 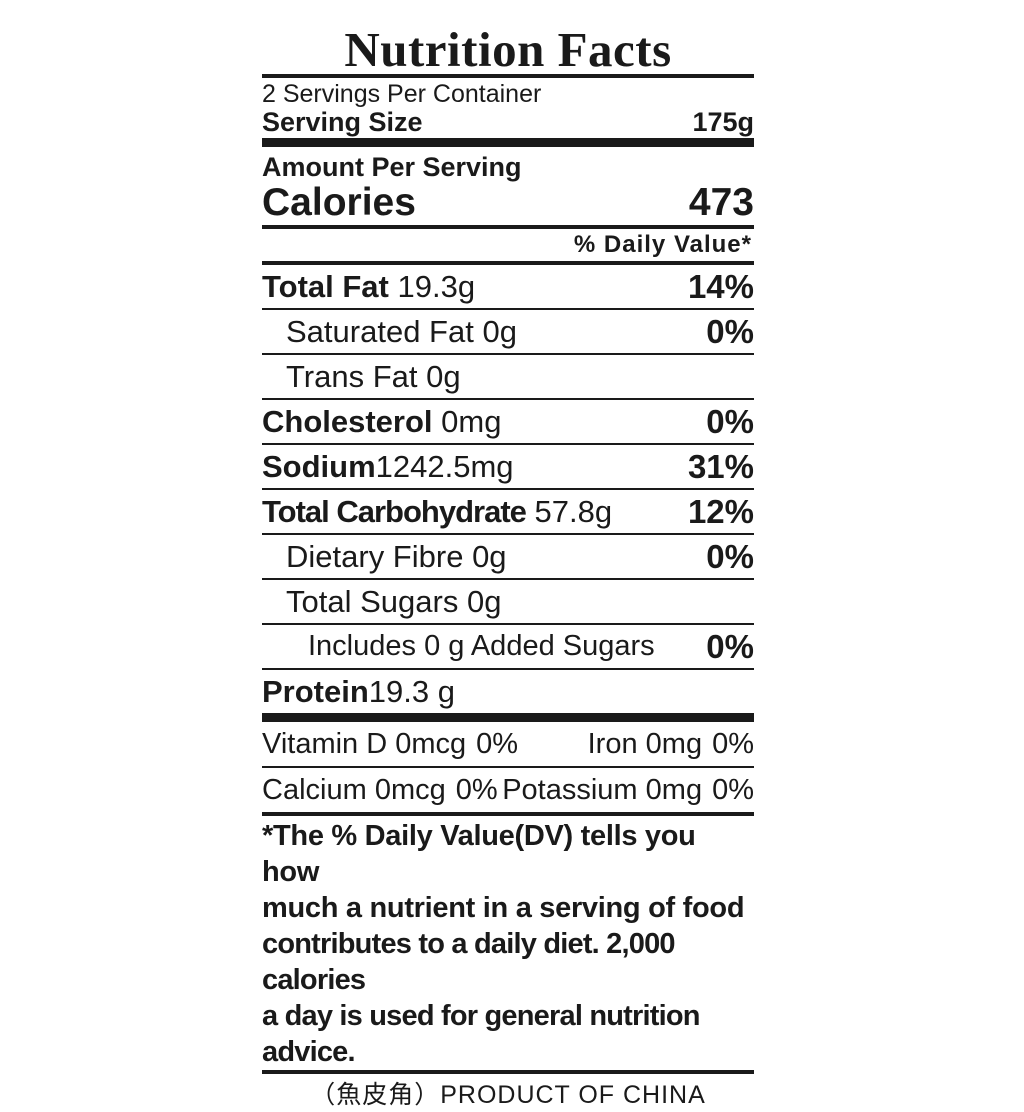 I want to click on nutrient-label: Sodium1242.5mg, so click(x=388, y=467).